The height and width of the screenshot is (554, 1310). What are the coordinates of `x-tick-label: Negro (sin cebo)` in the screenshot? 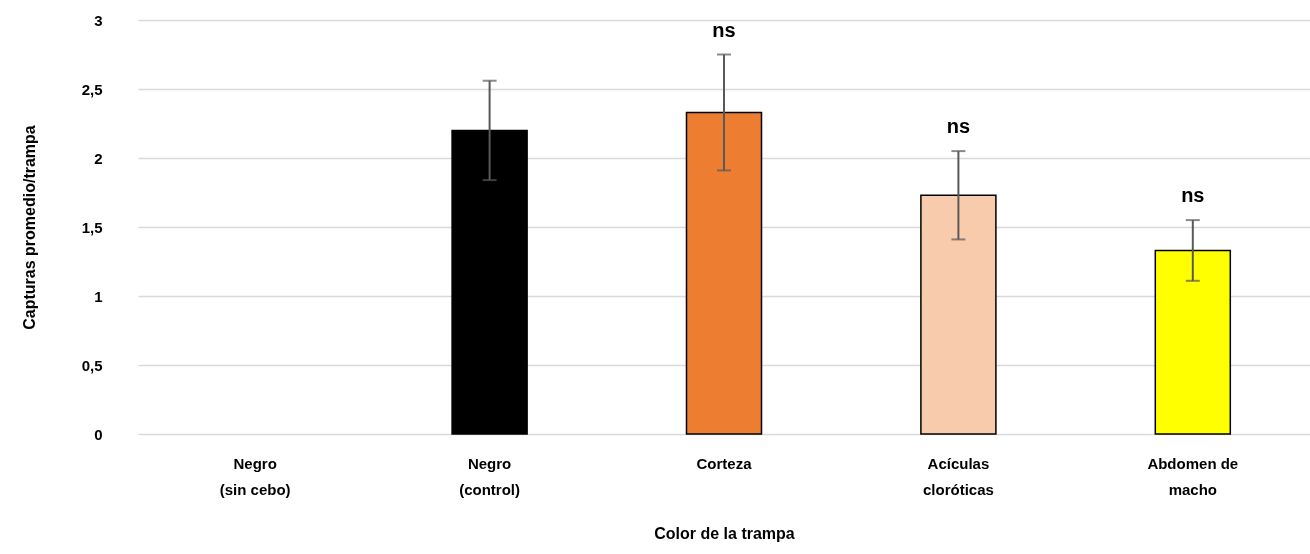 It's located at (255, 476).